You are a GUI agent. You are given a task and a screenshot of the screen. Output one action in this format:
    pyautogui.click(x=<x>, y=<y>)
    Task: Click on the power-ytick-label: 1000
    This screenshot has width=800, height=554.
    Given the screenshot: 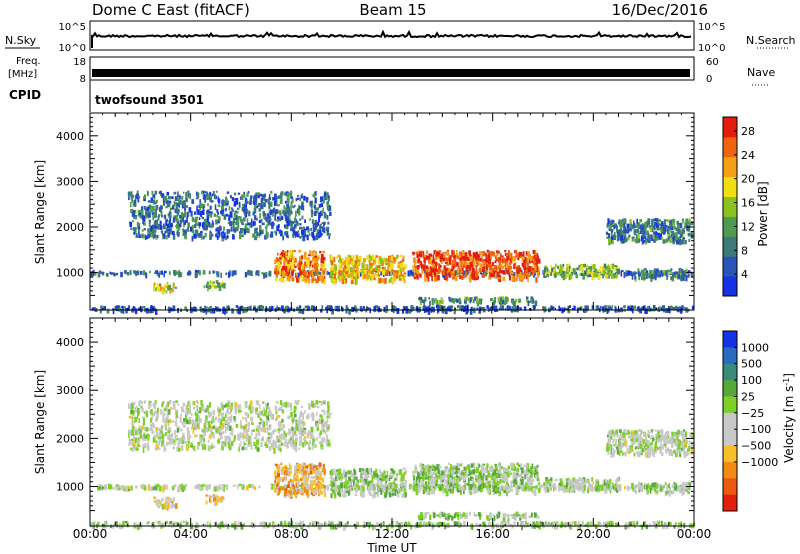 What is the action you would take?
    pyautogui.click(x=70, y=273)
    